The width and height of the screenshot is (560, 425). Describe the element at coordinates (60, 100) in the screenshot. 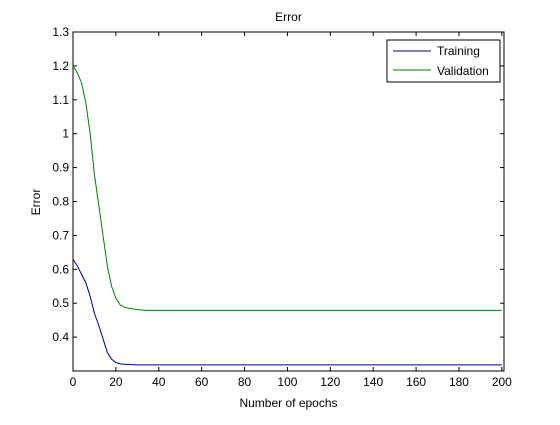

I see `y-tick-label: 1.1` at that location.